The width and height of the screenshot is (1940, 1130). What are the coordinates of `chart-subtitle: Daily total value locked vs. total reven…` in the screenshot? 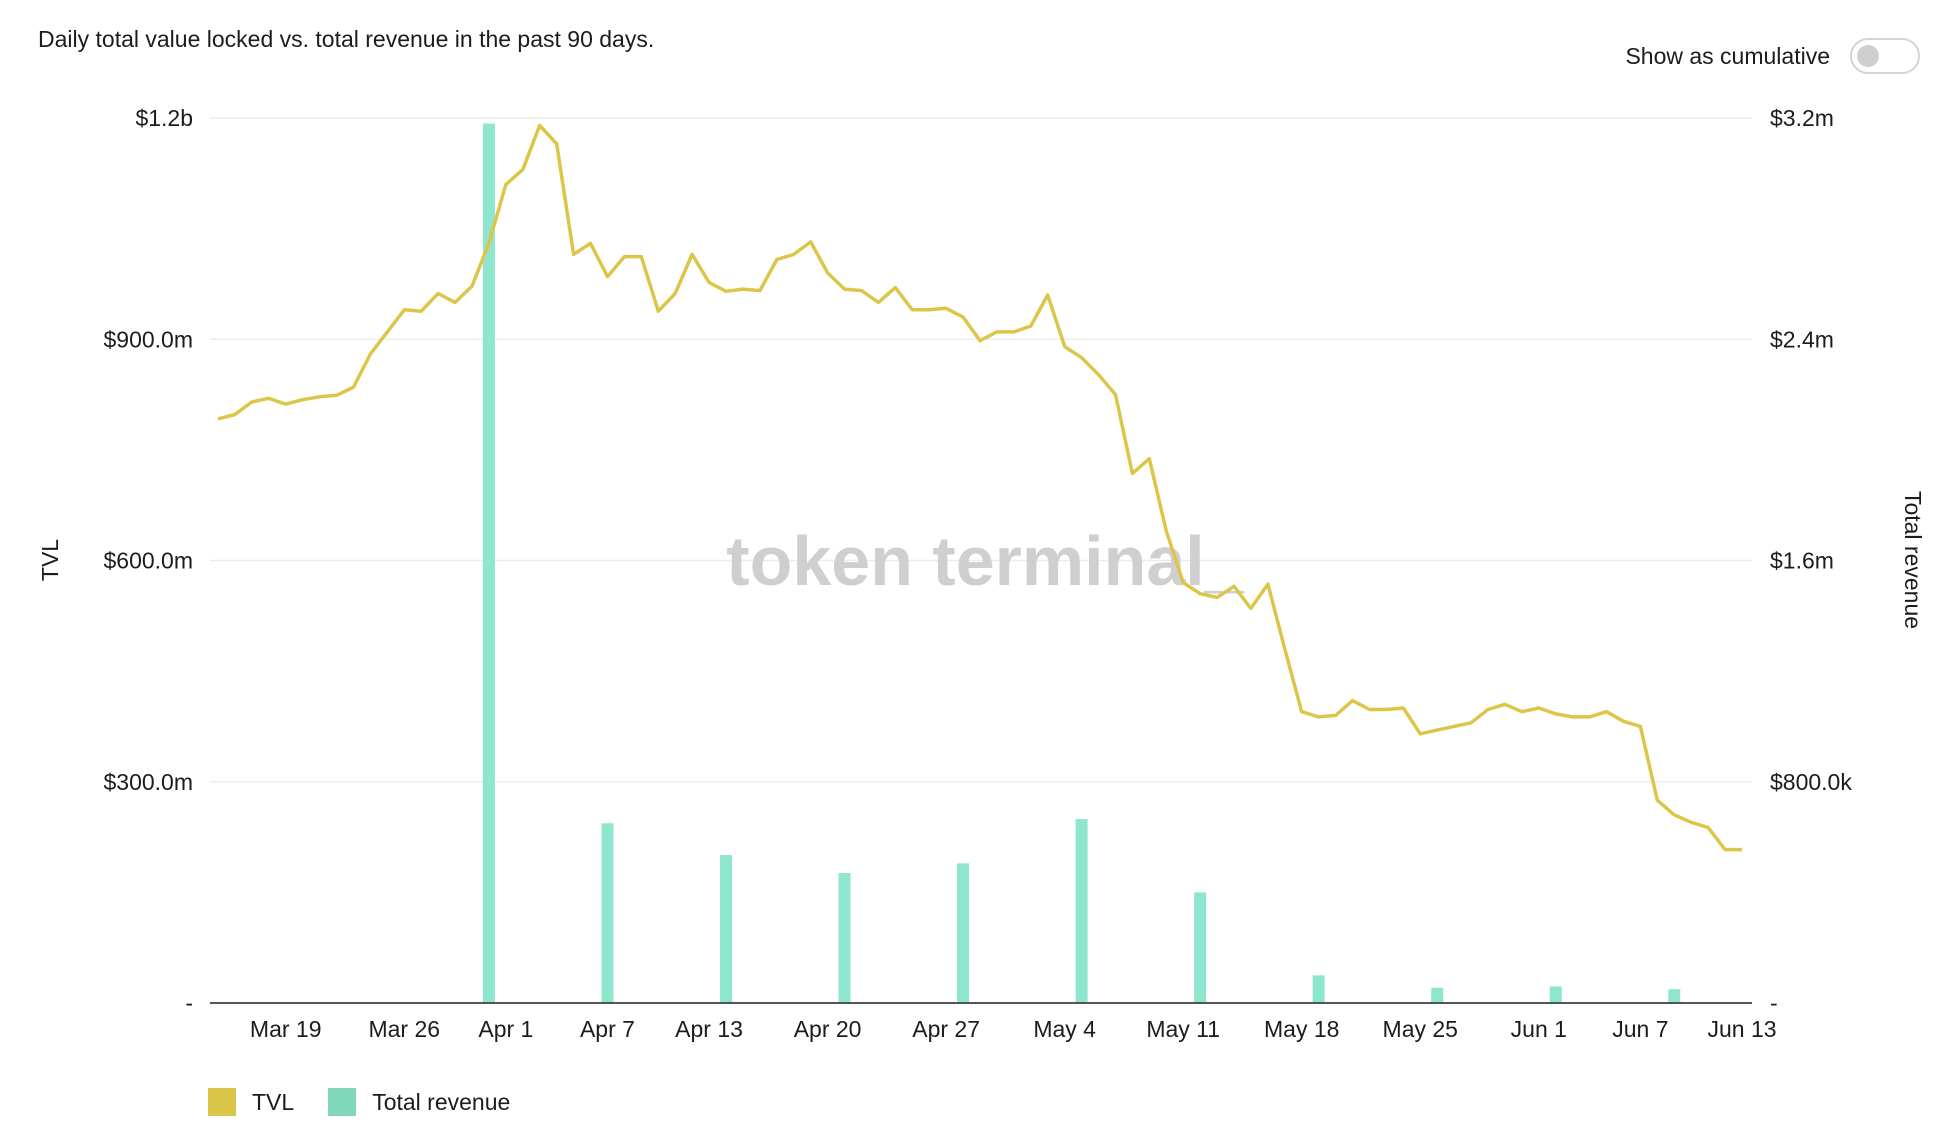 It's located at (346, 39).